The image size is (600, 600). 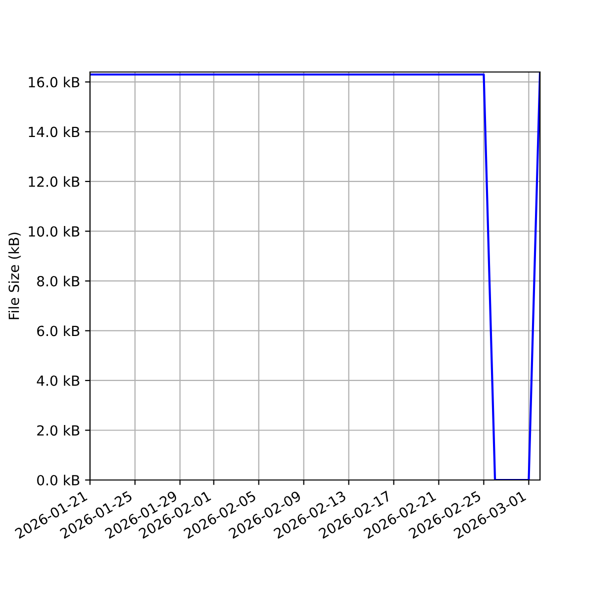 I want to click on y-tick-label: 2.0 kB, so click(x=58, y=430).